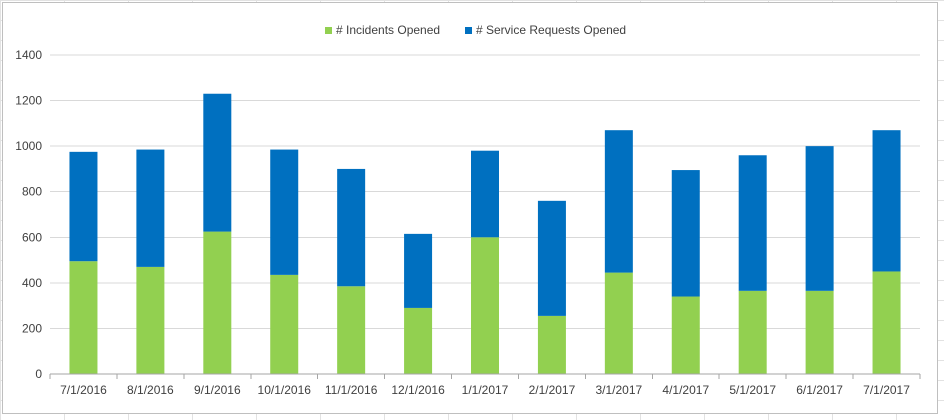 The image size is (944, 420). I want to click on x-tick-label: 2/1/2017, so click(552, 390).